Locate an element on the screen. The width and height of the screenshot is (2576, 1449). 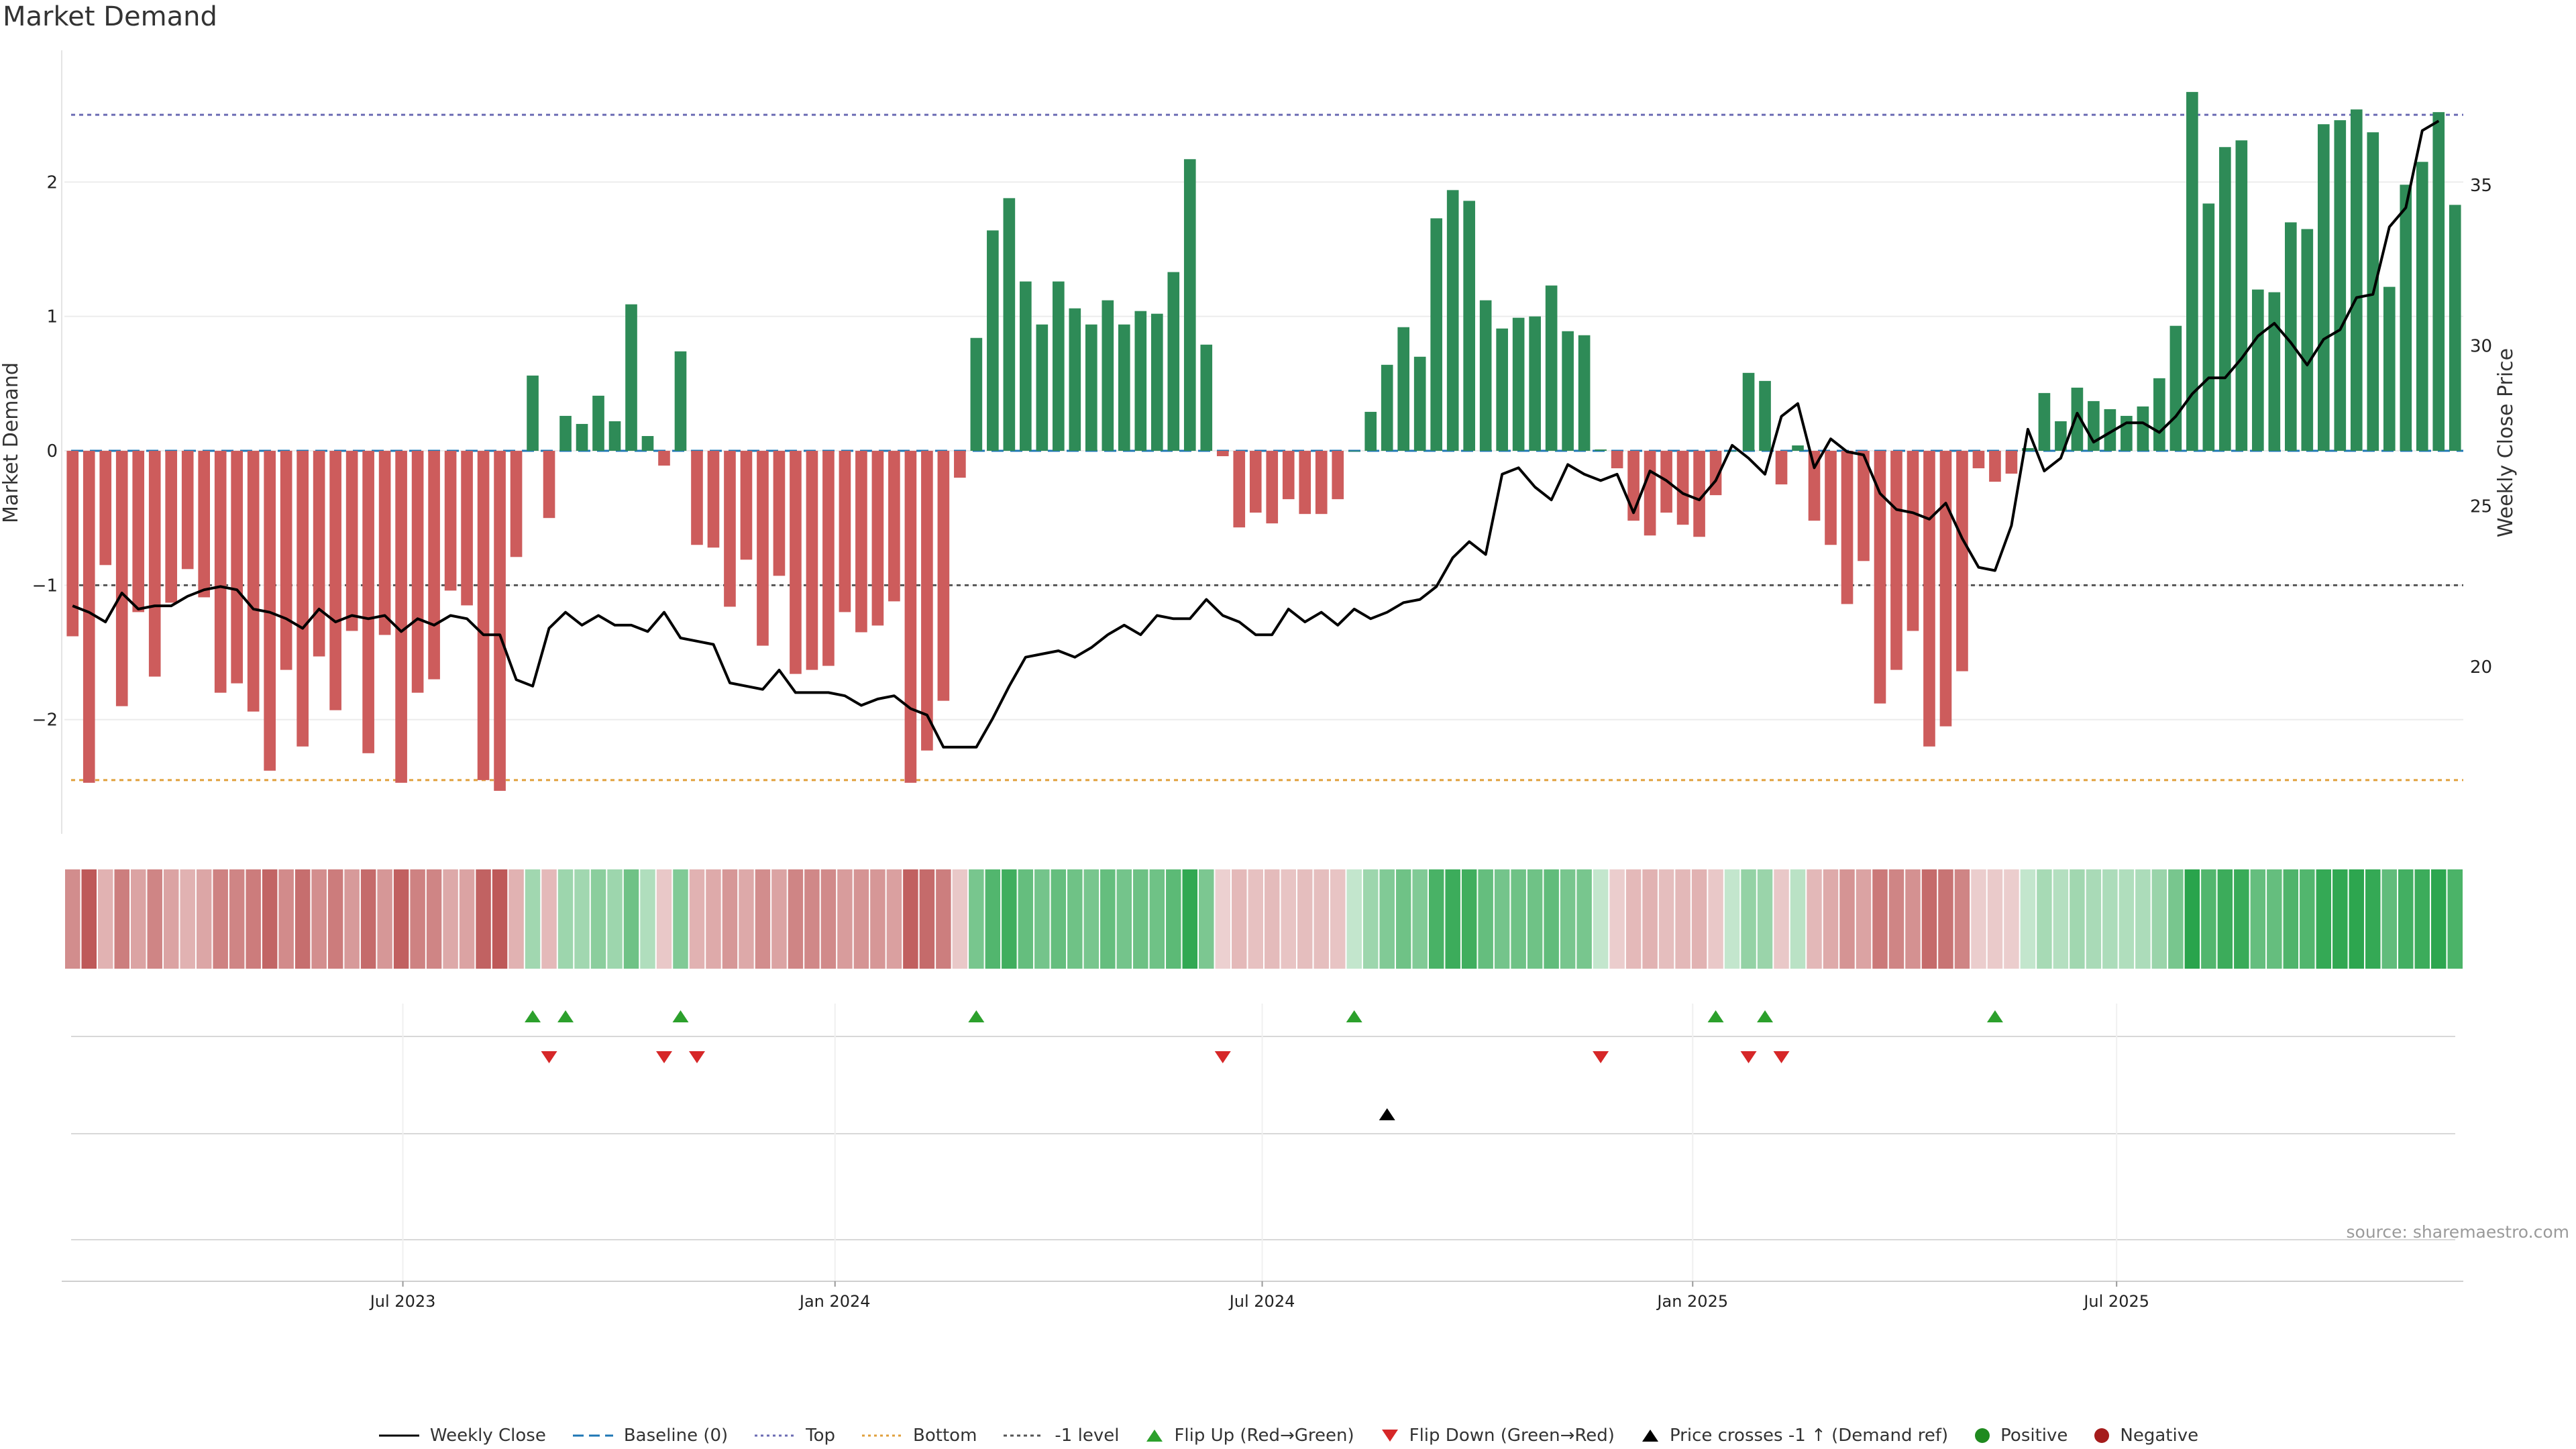
x-tick-label: Jul 2023 is located at coordinates (402, 1301).